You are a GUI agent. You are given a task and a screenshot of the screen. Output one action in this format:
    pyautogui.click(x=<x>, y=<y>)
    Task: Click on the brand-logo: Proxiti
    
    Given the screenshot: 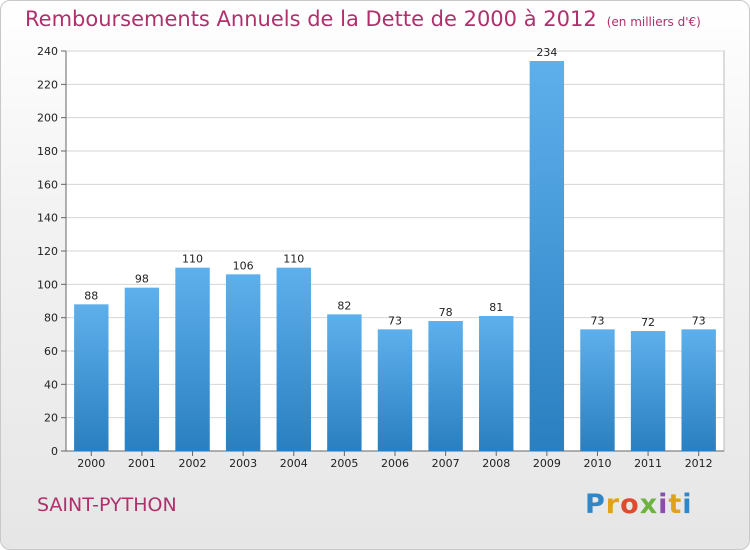 What is the action you would take?
    pyautogui.click(x=639, y=504)
    